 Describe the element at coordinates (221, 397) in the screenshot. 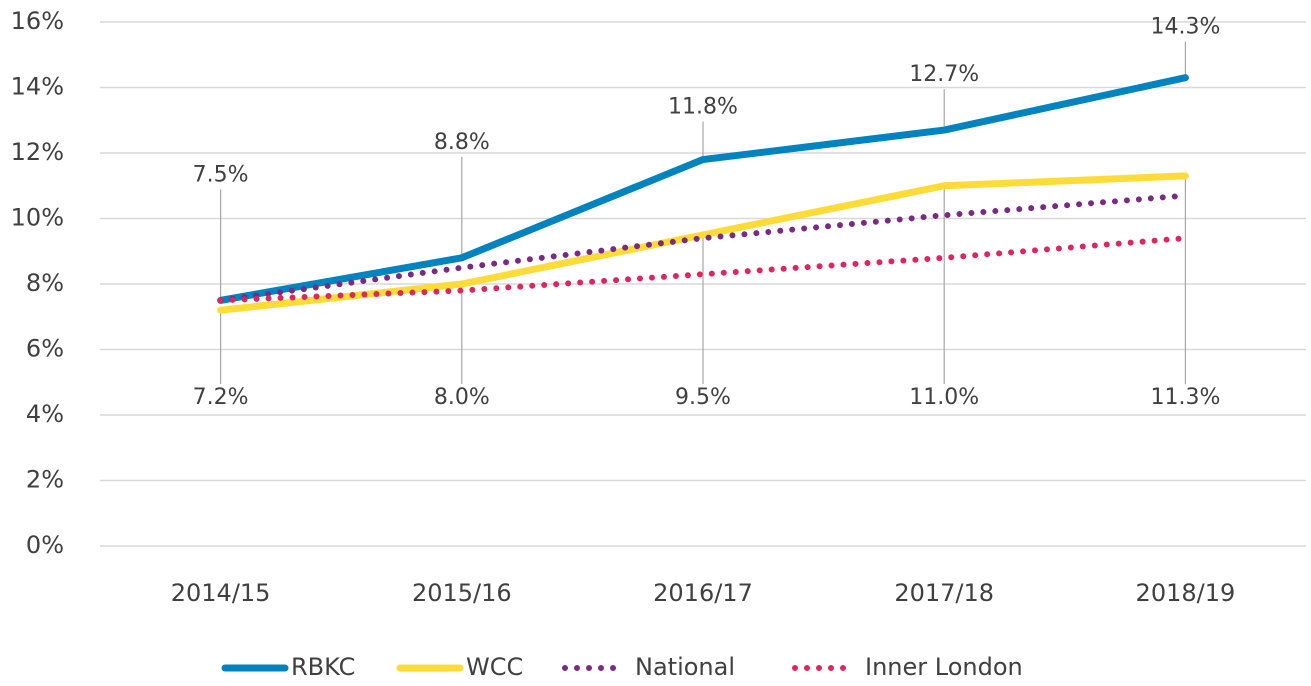

I see `data-label: 7.2%` at that location.